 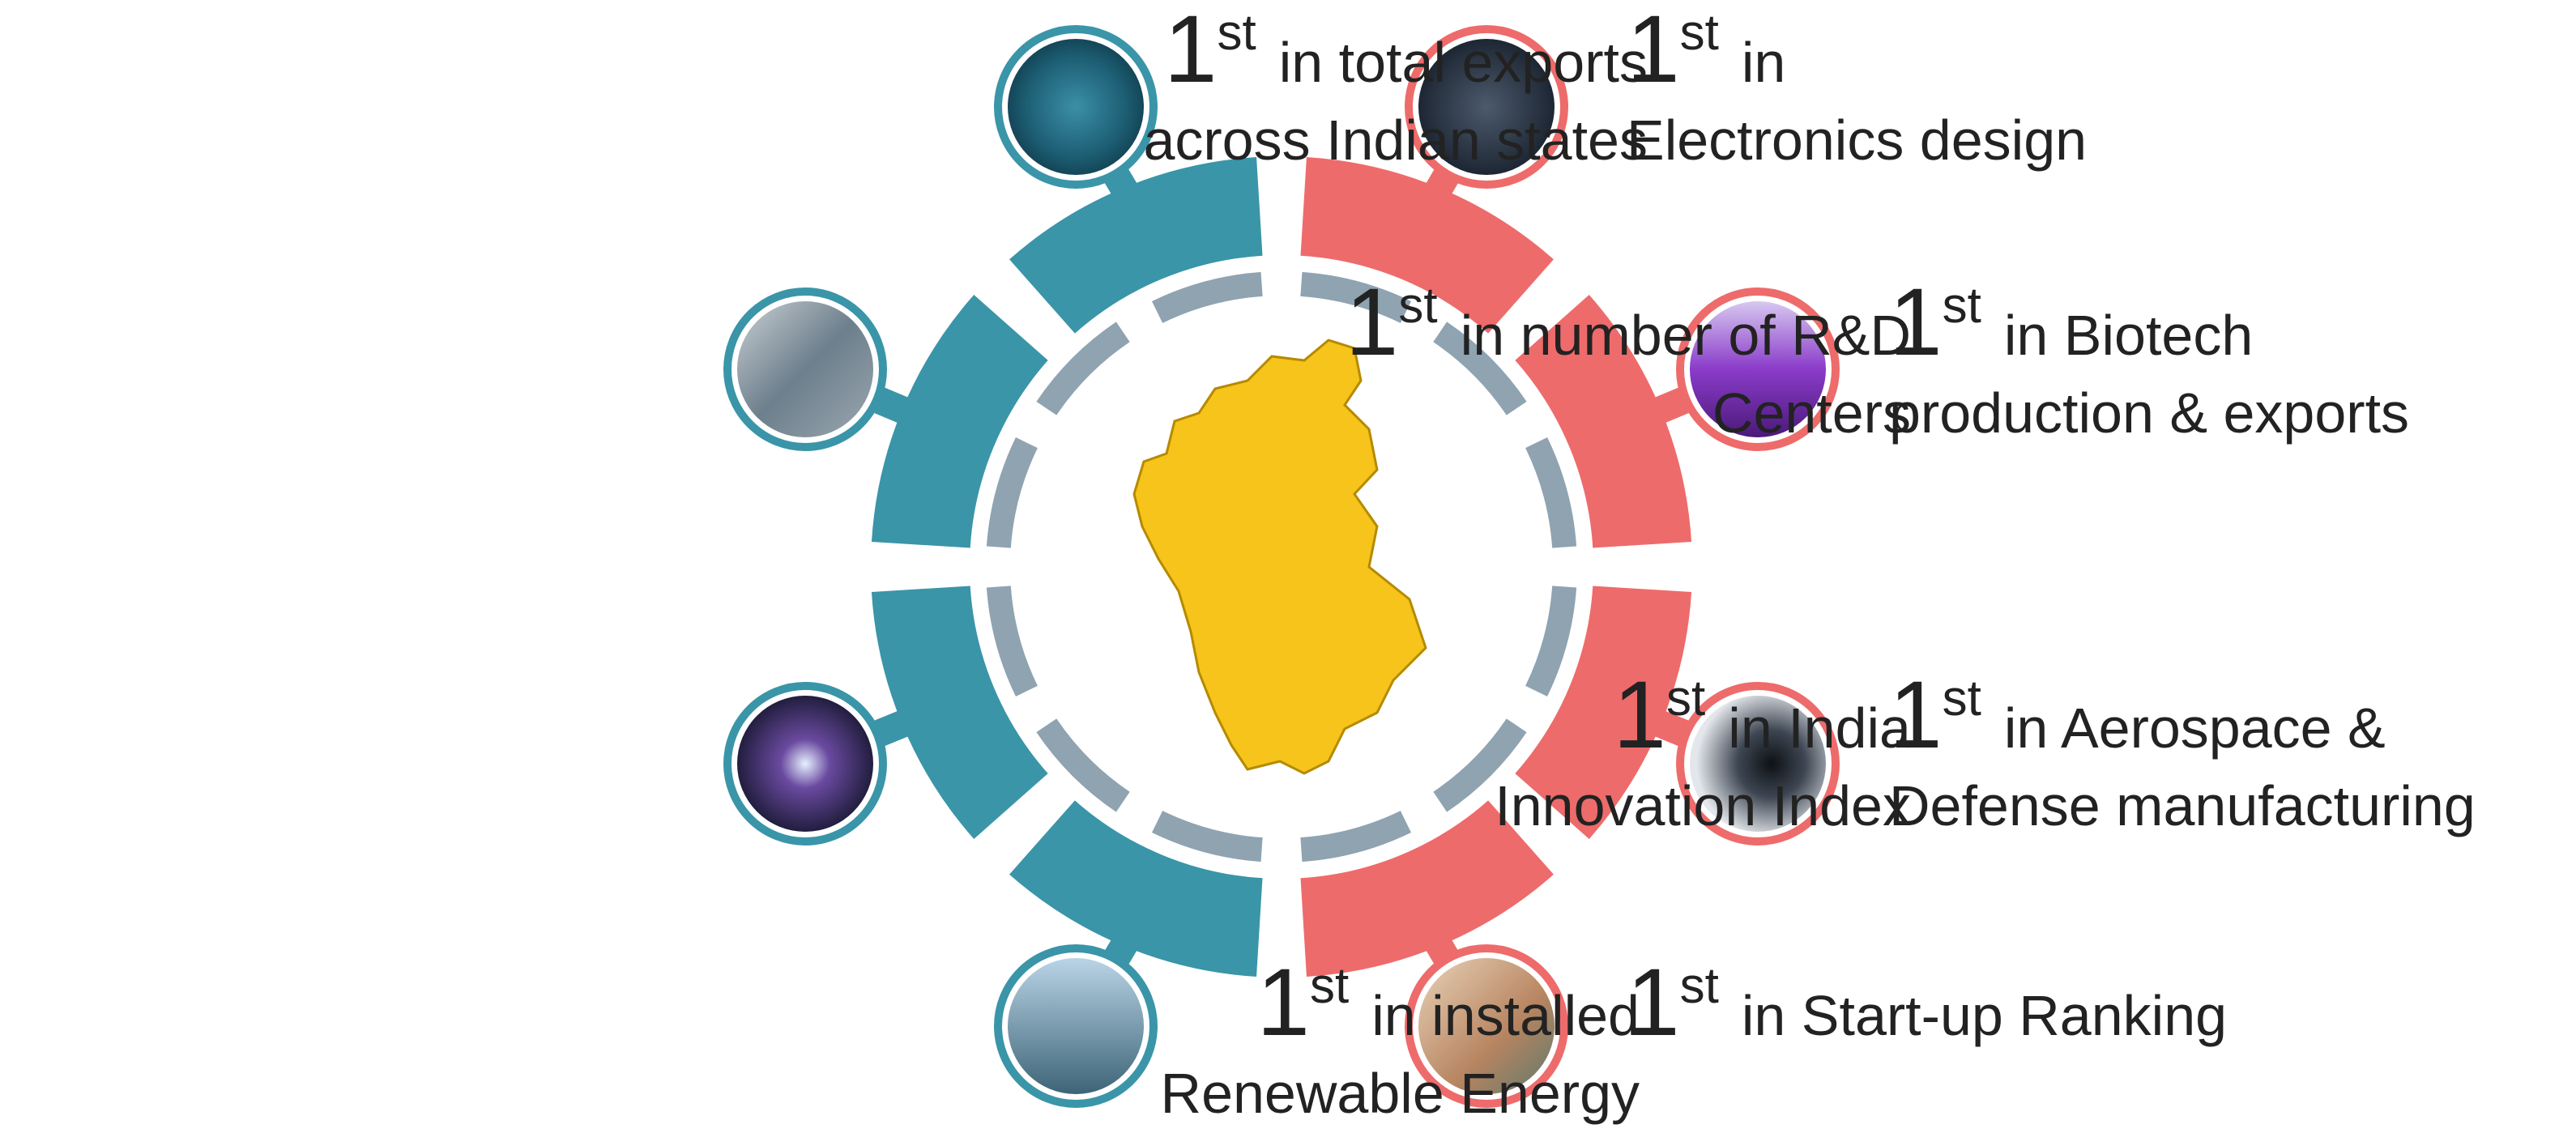 What do you see at coordinates (2128, 335) in the screenshot?
I see `stat-text: in Biotech` at bounding box center [2128, 335].